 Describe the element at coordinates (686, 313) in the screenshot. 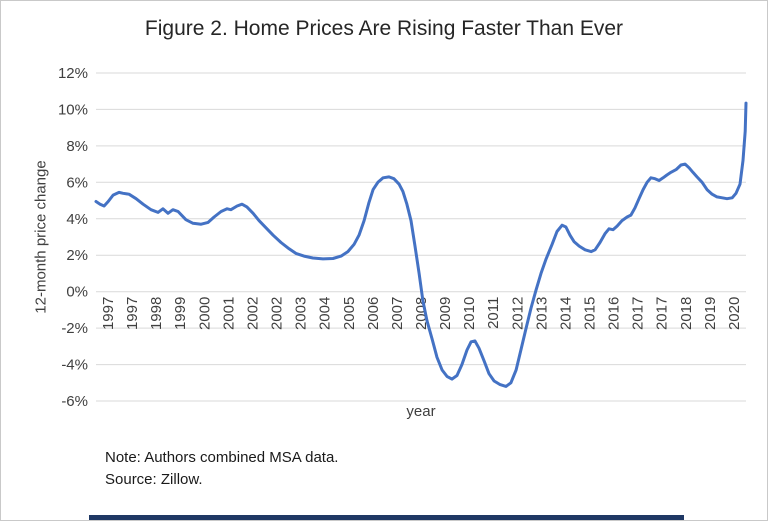

I see `x-tick-label: 2018` at that location.